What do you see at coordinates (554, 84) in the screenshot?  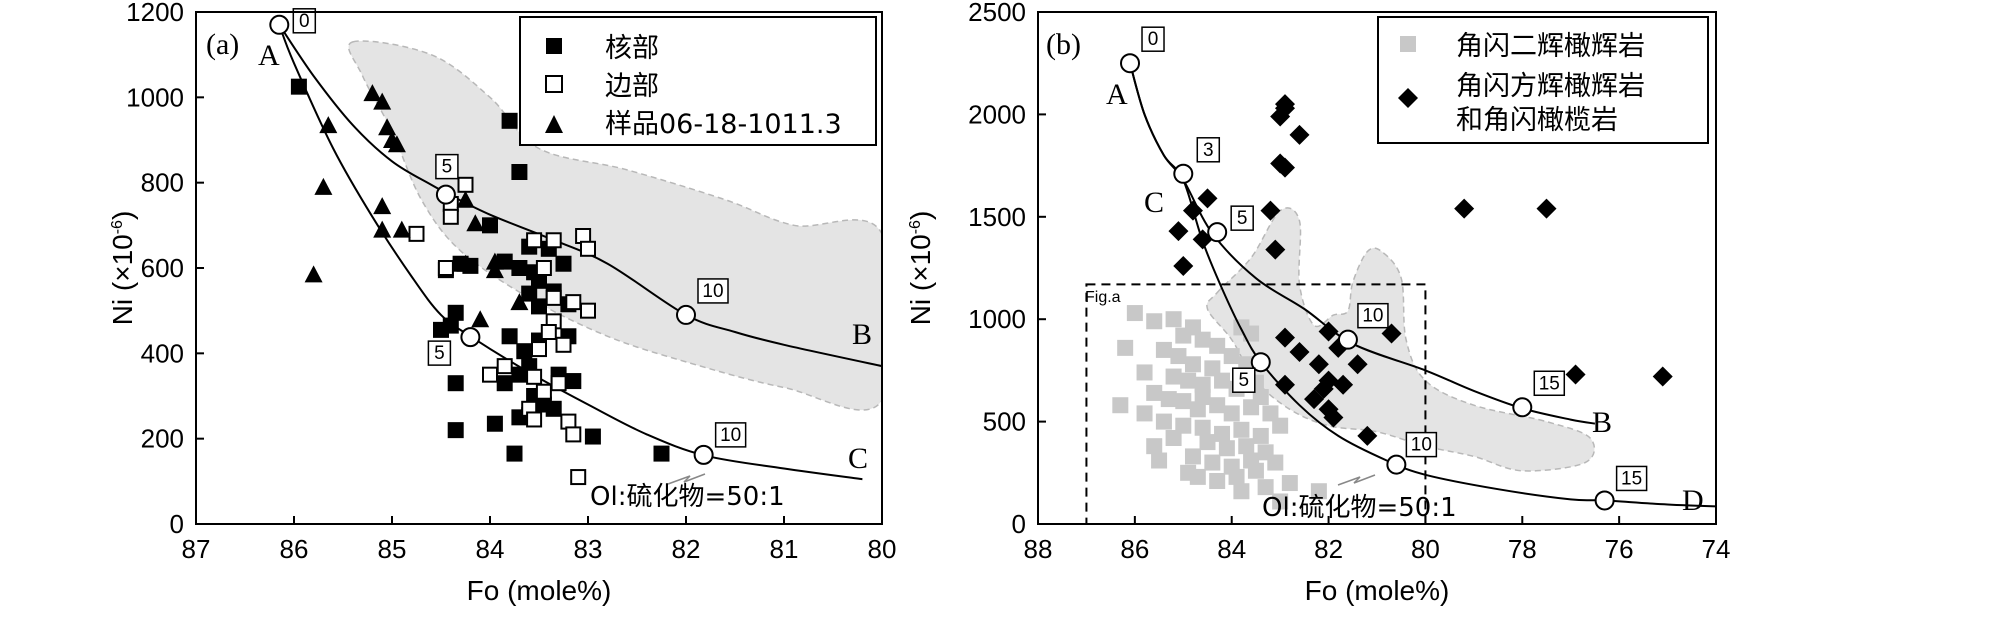 I see `legend-open-square-icon` at bounding box center [554, 84].